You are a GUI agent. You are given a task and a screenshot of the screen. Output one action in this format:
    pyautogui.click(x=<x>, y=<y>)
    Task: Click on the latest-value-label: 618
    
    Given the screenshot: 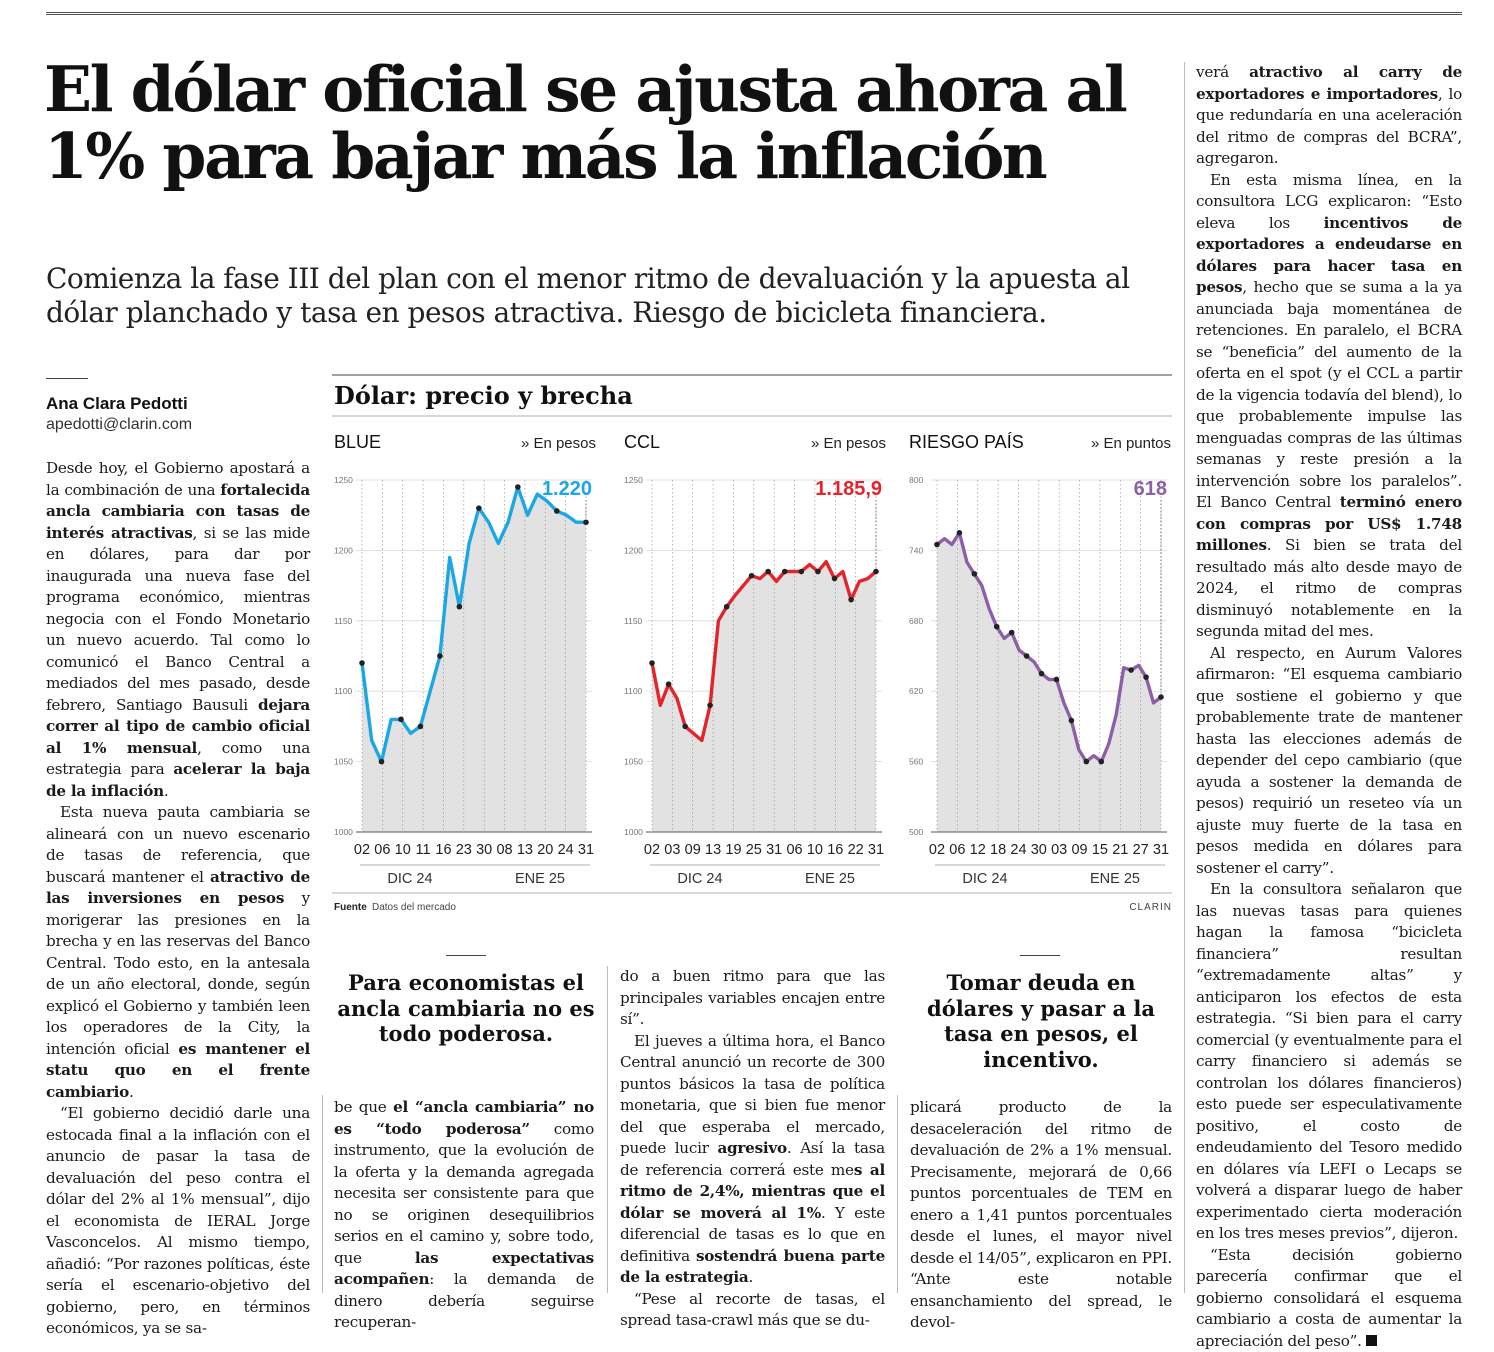 What is the action you would take?
    pyautogui.click(x=1150, y=489)
    